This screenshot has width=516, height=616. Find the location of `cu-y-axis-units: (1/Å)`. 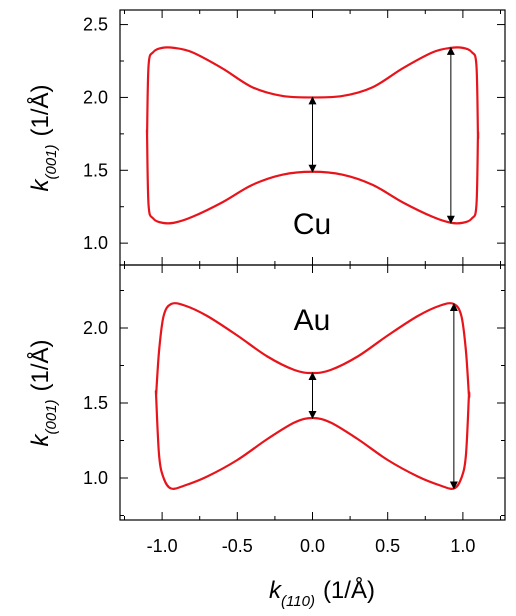

cu-y-axis-units: (1/Å) is located at coordinates (40, 110).